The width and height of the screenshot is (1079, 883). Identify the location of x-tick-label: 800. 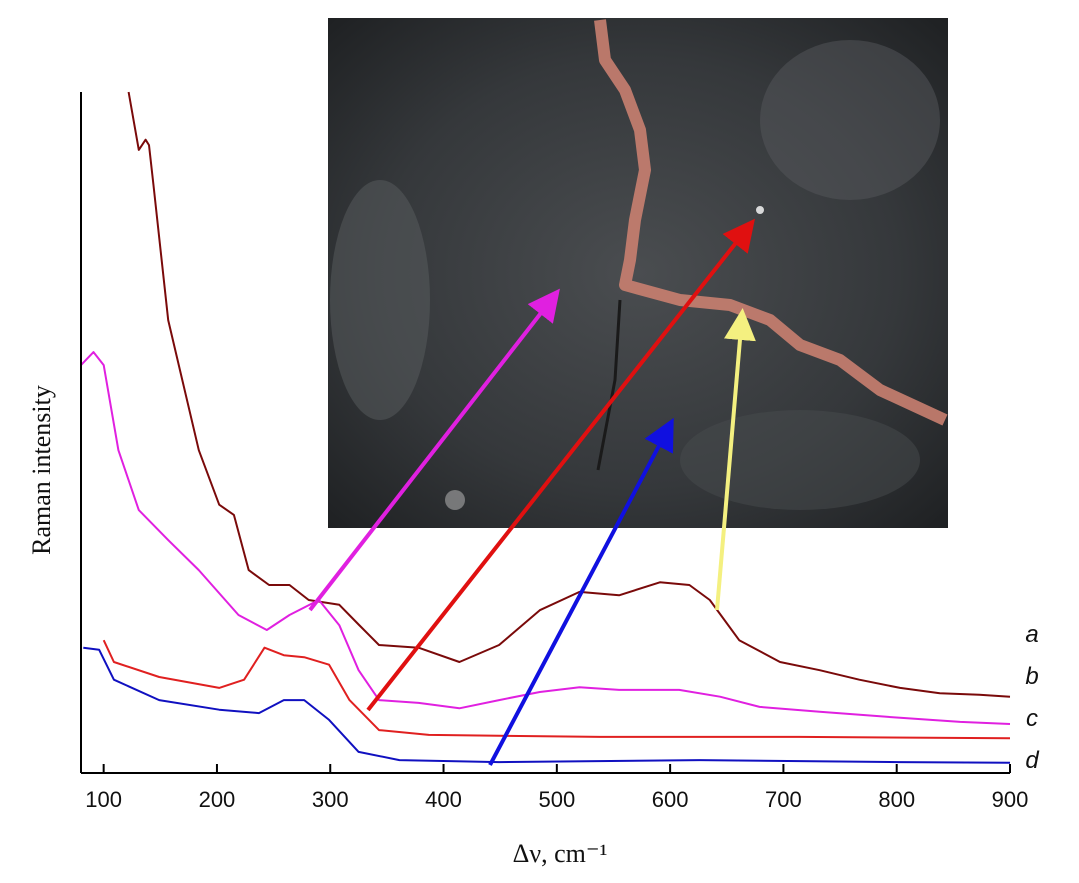
(896, 799).